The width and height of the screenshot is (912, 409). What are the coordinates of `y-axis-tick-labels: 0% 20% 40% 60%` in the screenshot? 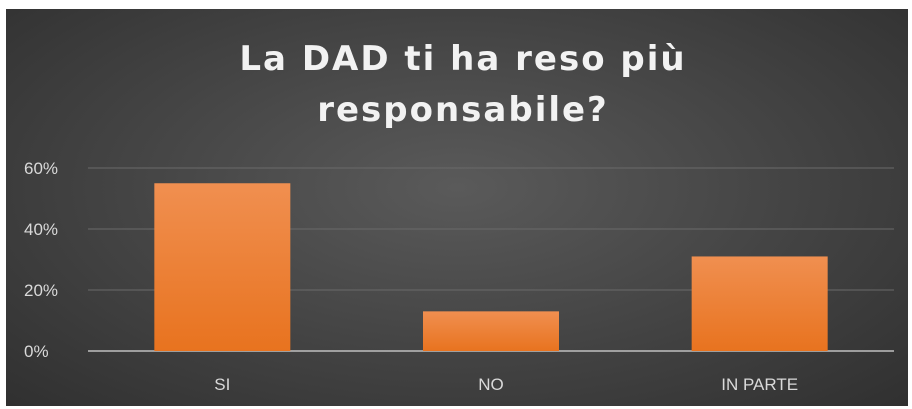 It's located at (41, 260).